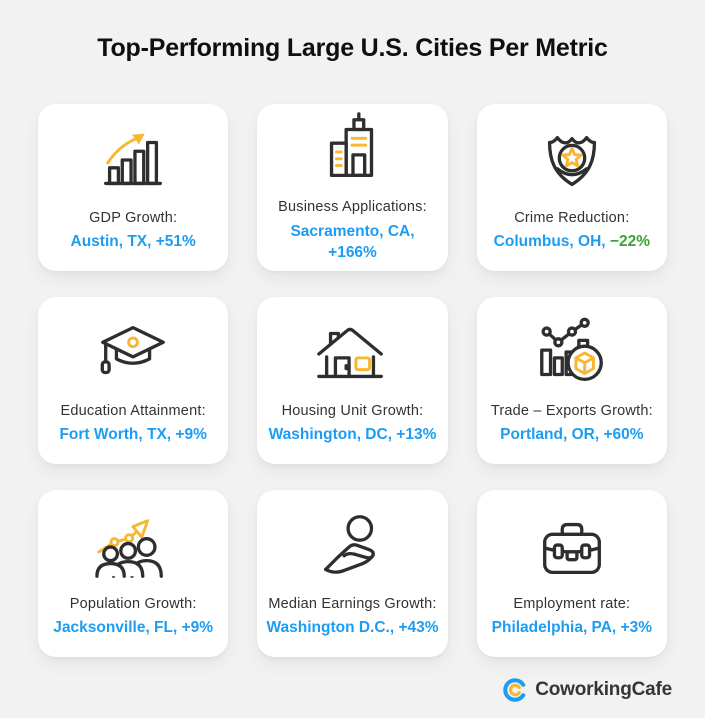 The height and width of the screenshot is (718, 705). I want to click on bar-chart-growth-icon, so click(133, 161).